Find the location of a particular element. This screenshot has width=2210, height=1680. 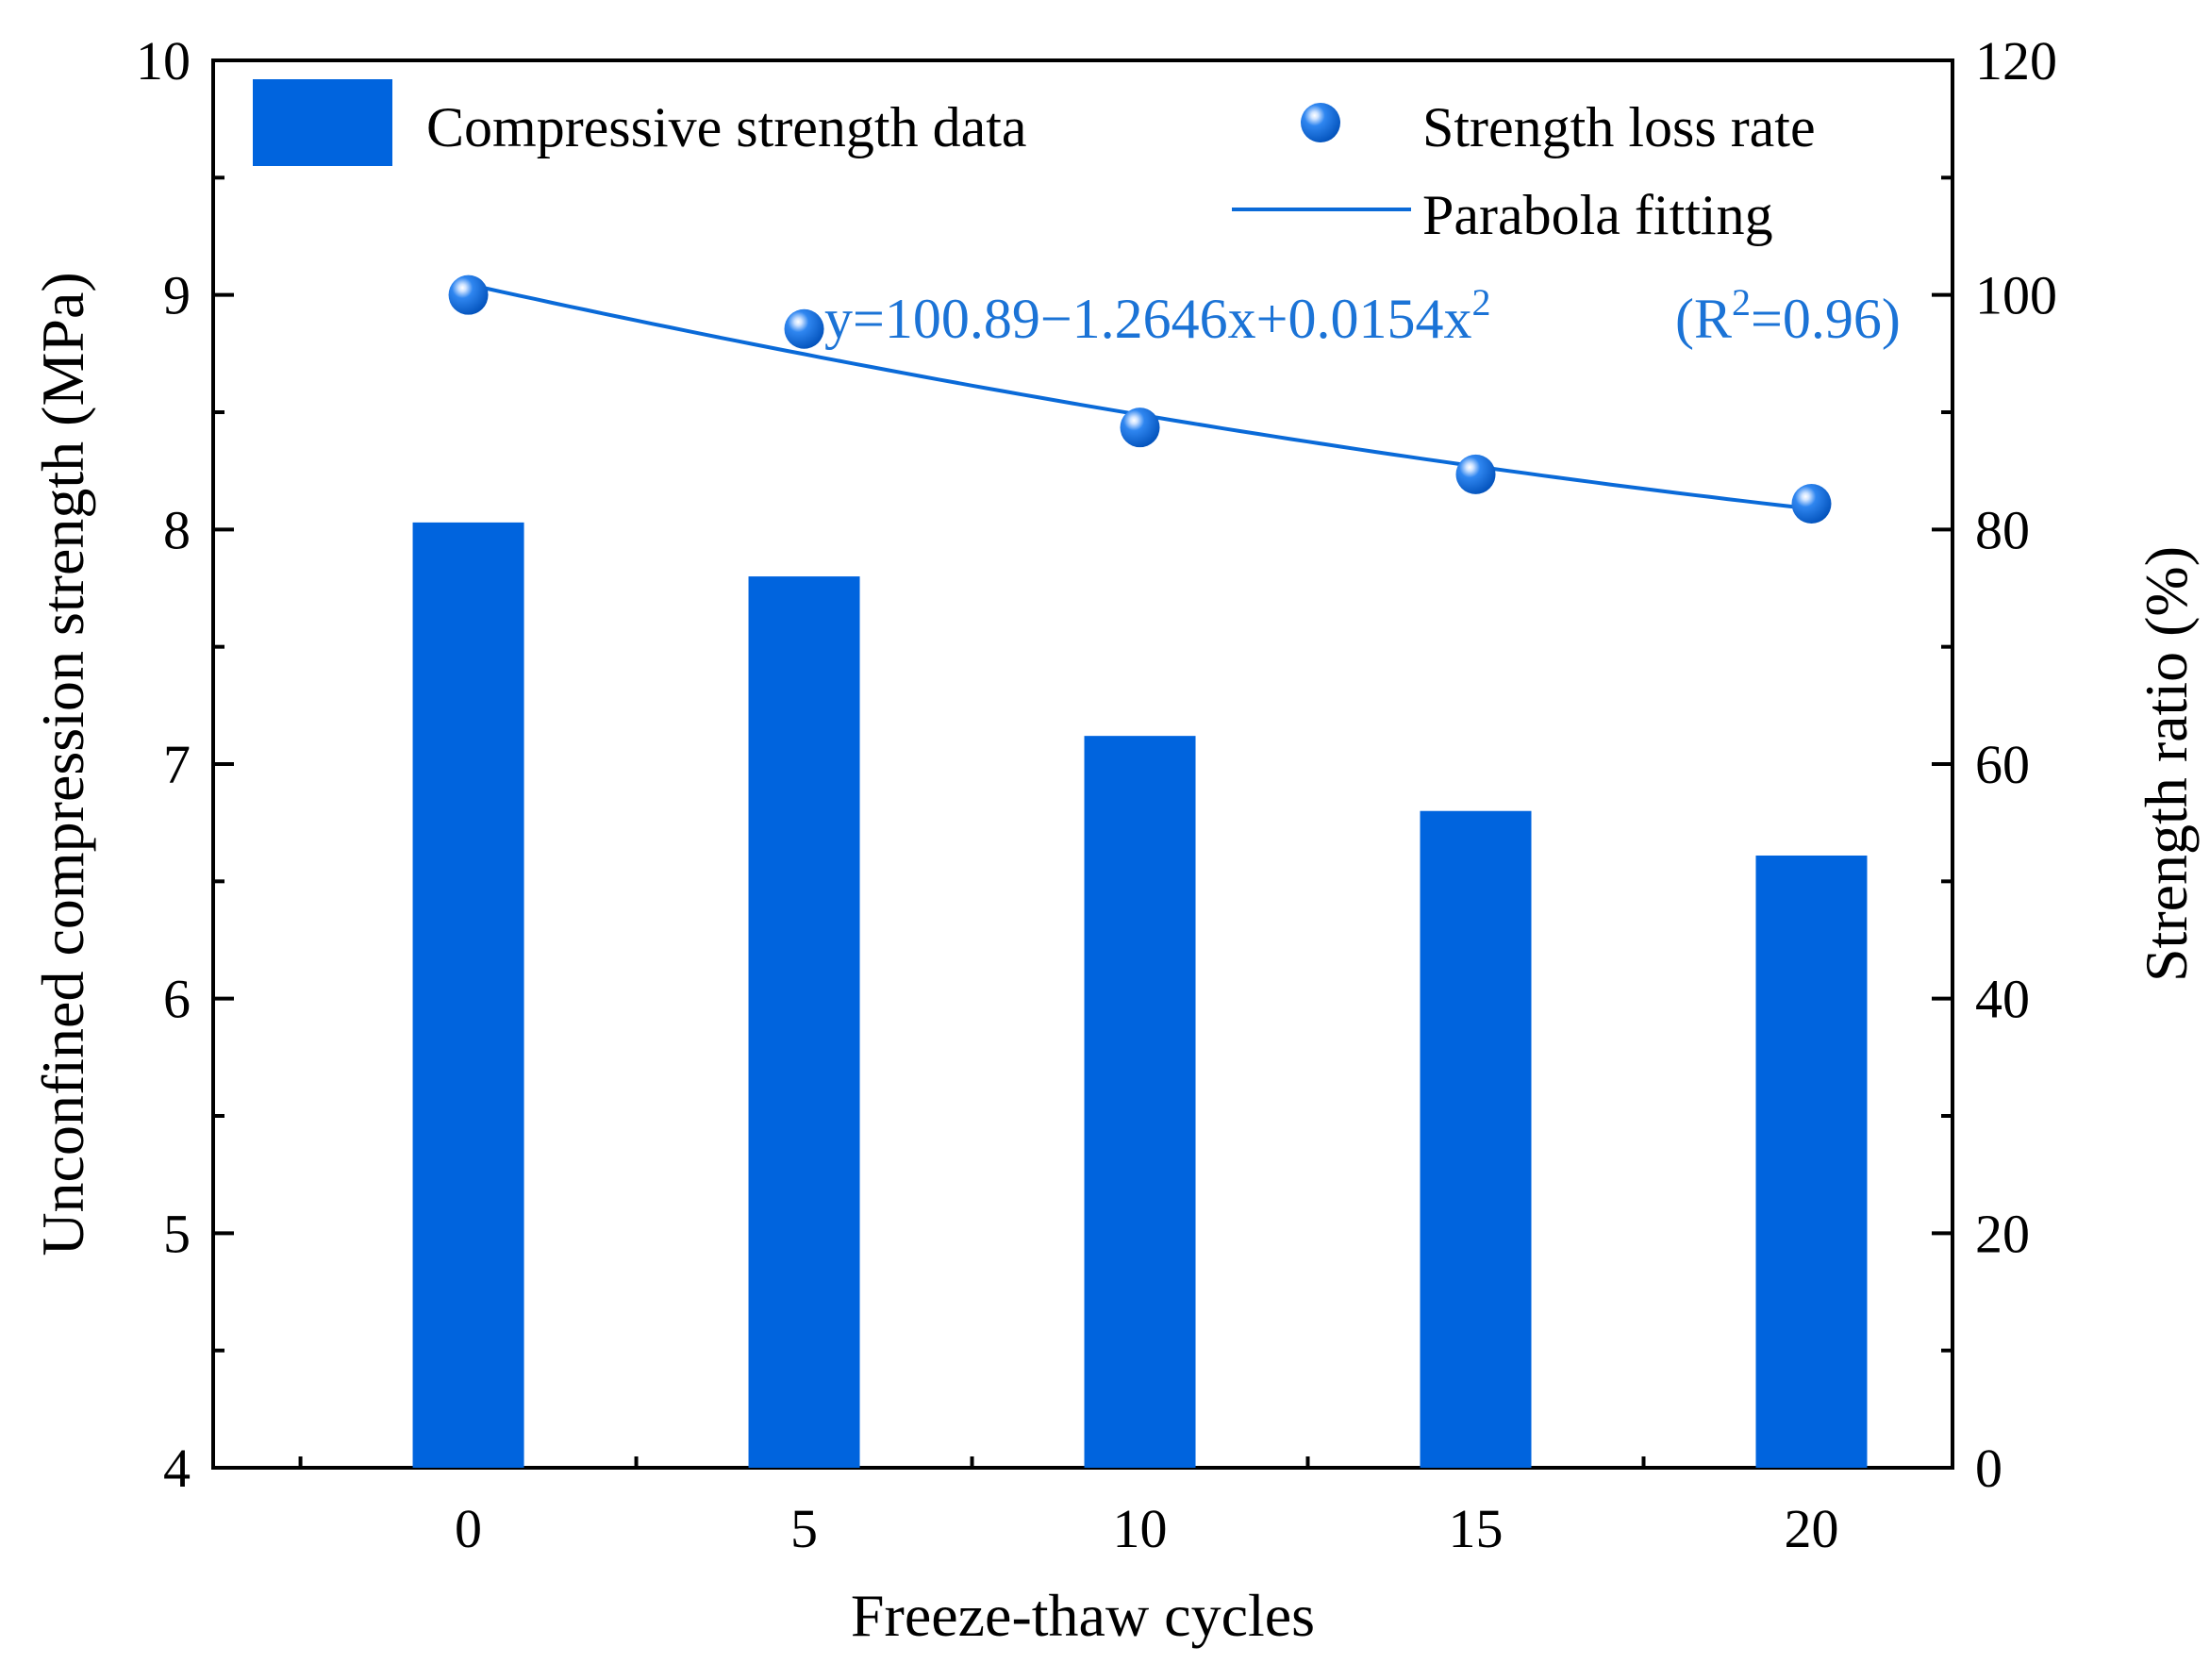

r-squared: (R2=0.96) is located at coordinates (1788, 315).